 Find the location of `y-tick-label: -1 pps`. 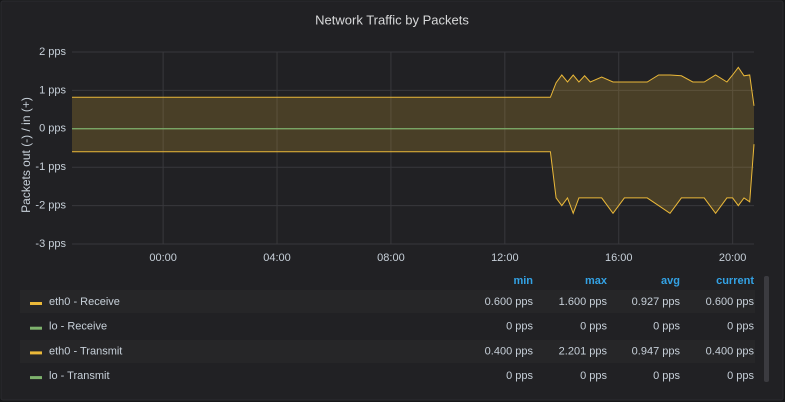

y-tick-label: -1 pps is located at coordinates (50, 167).